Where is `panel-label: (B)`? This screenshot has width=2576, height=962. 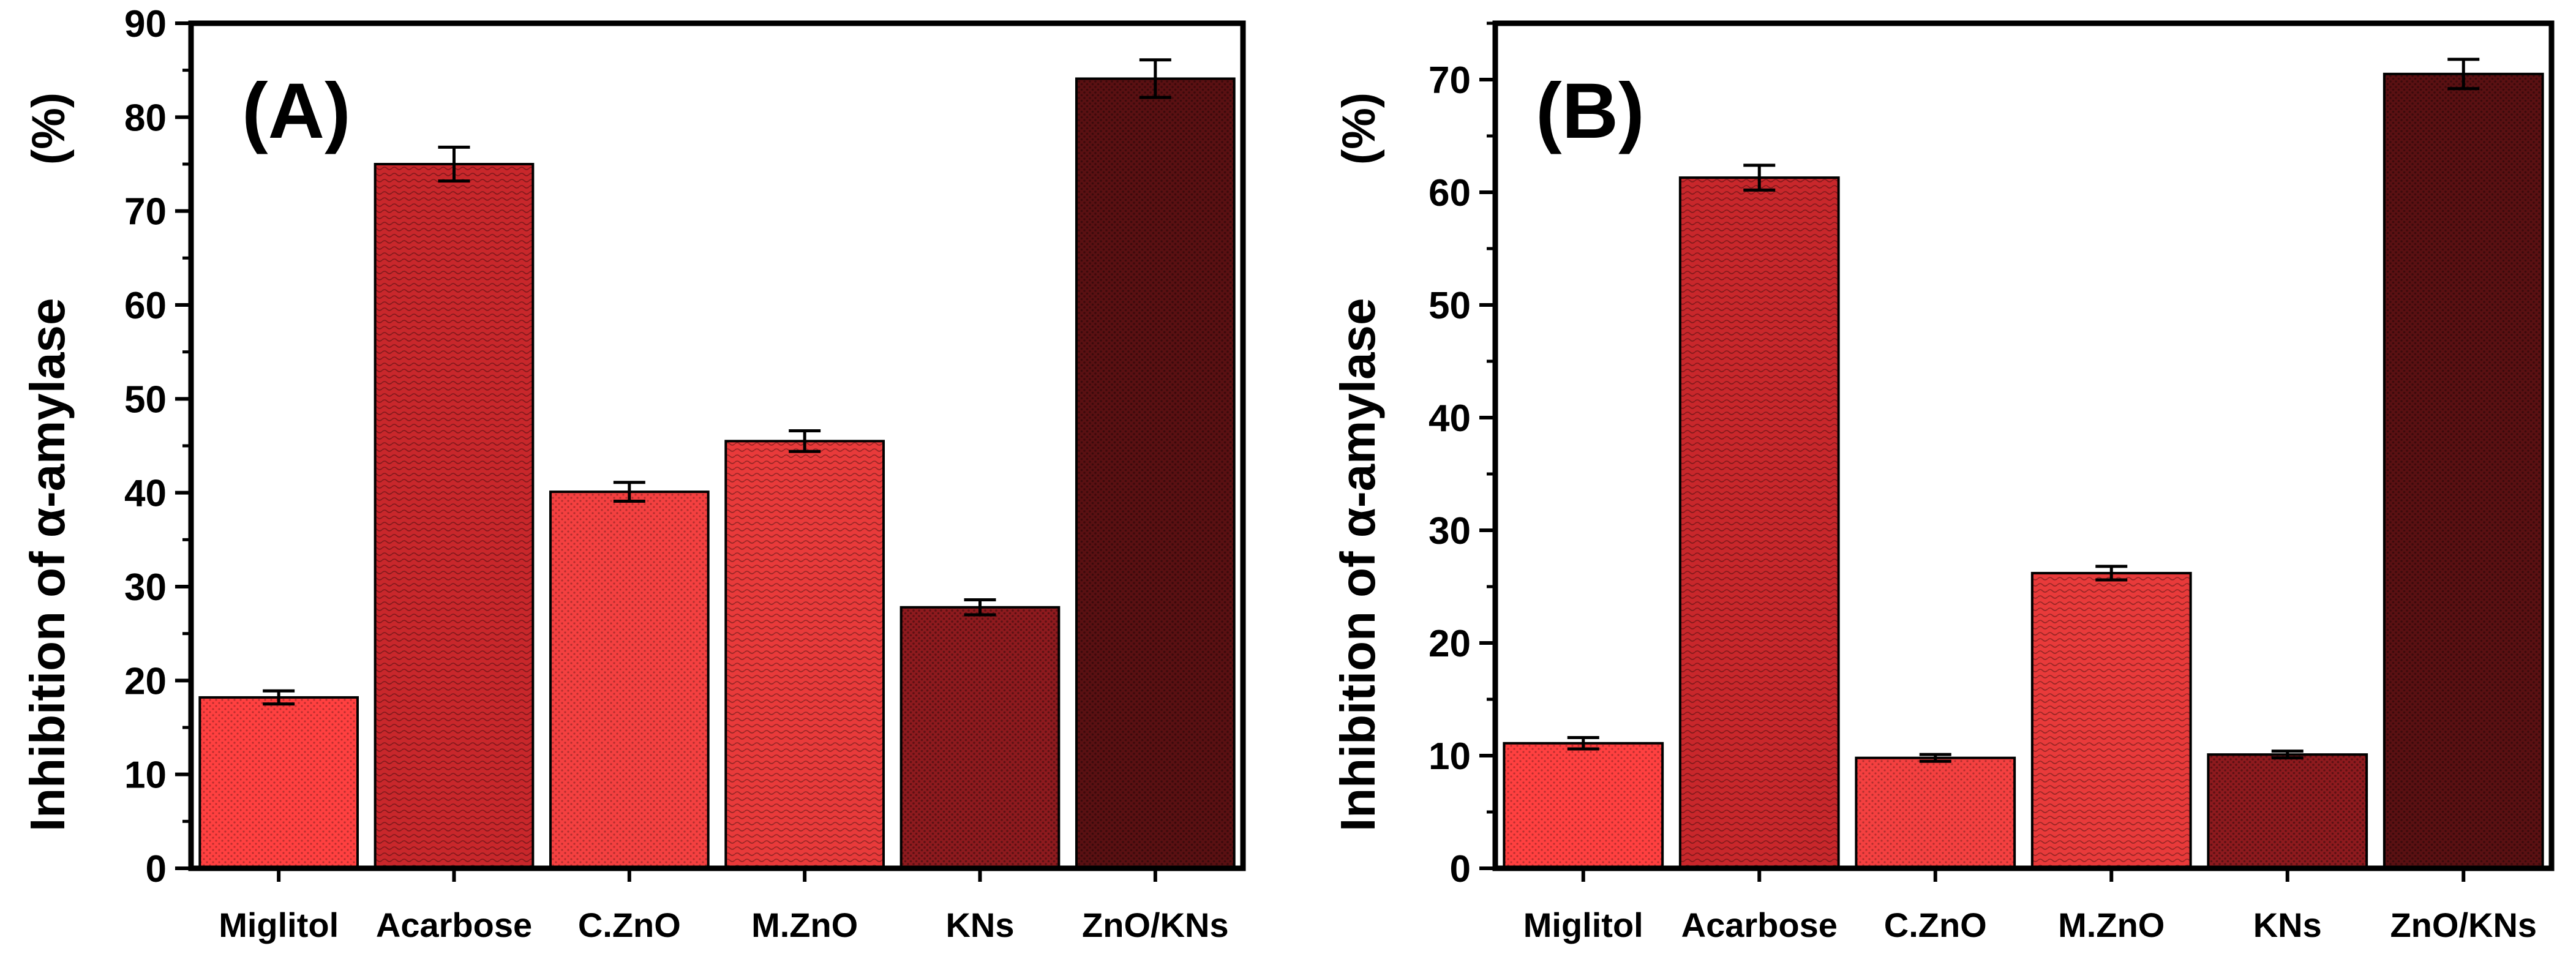 panel-label: (B) is located at coordinates (1590, 111).